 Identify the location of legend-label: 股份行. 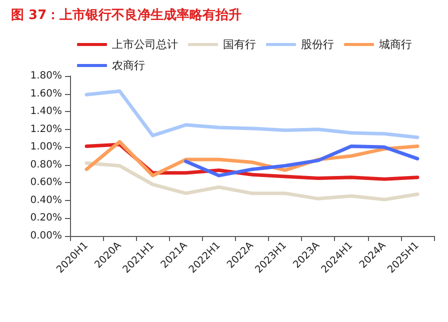
(317, 44).